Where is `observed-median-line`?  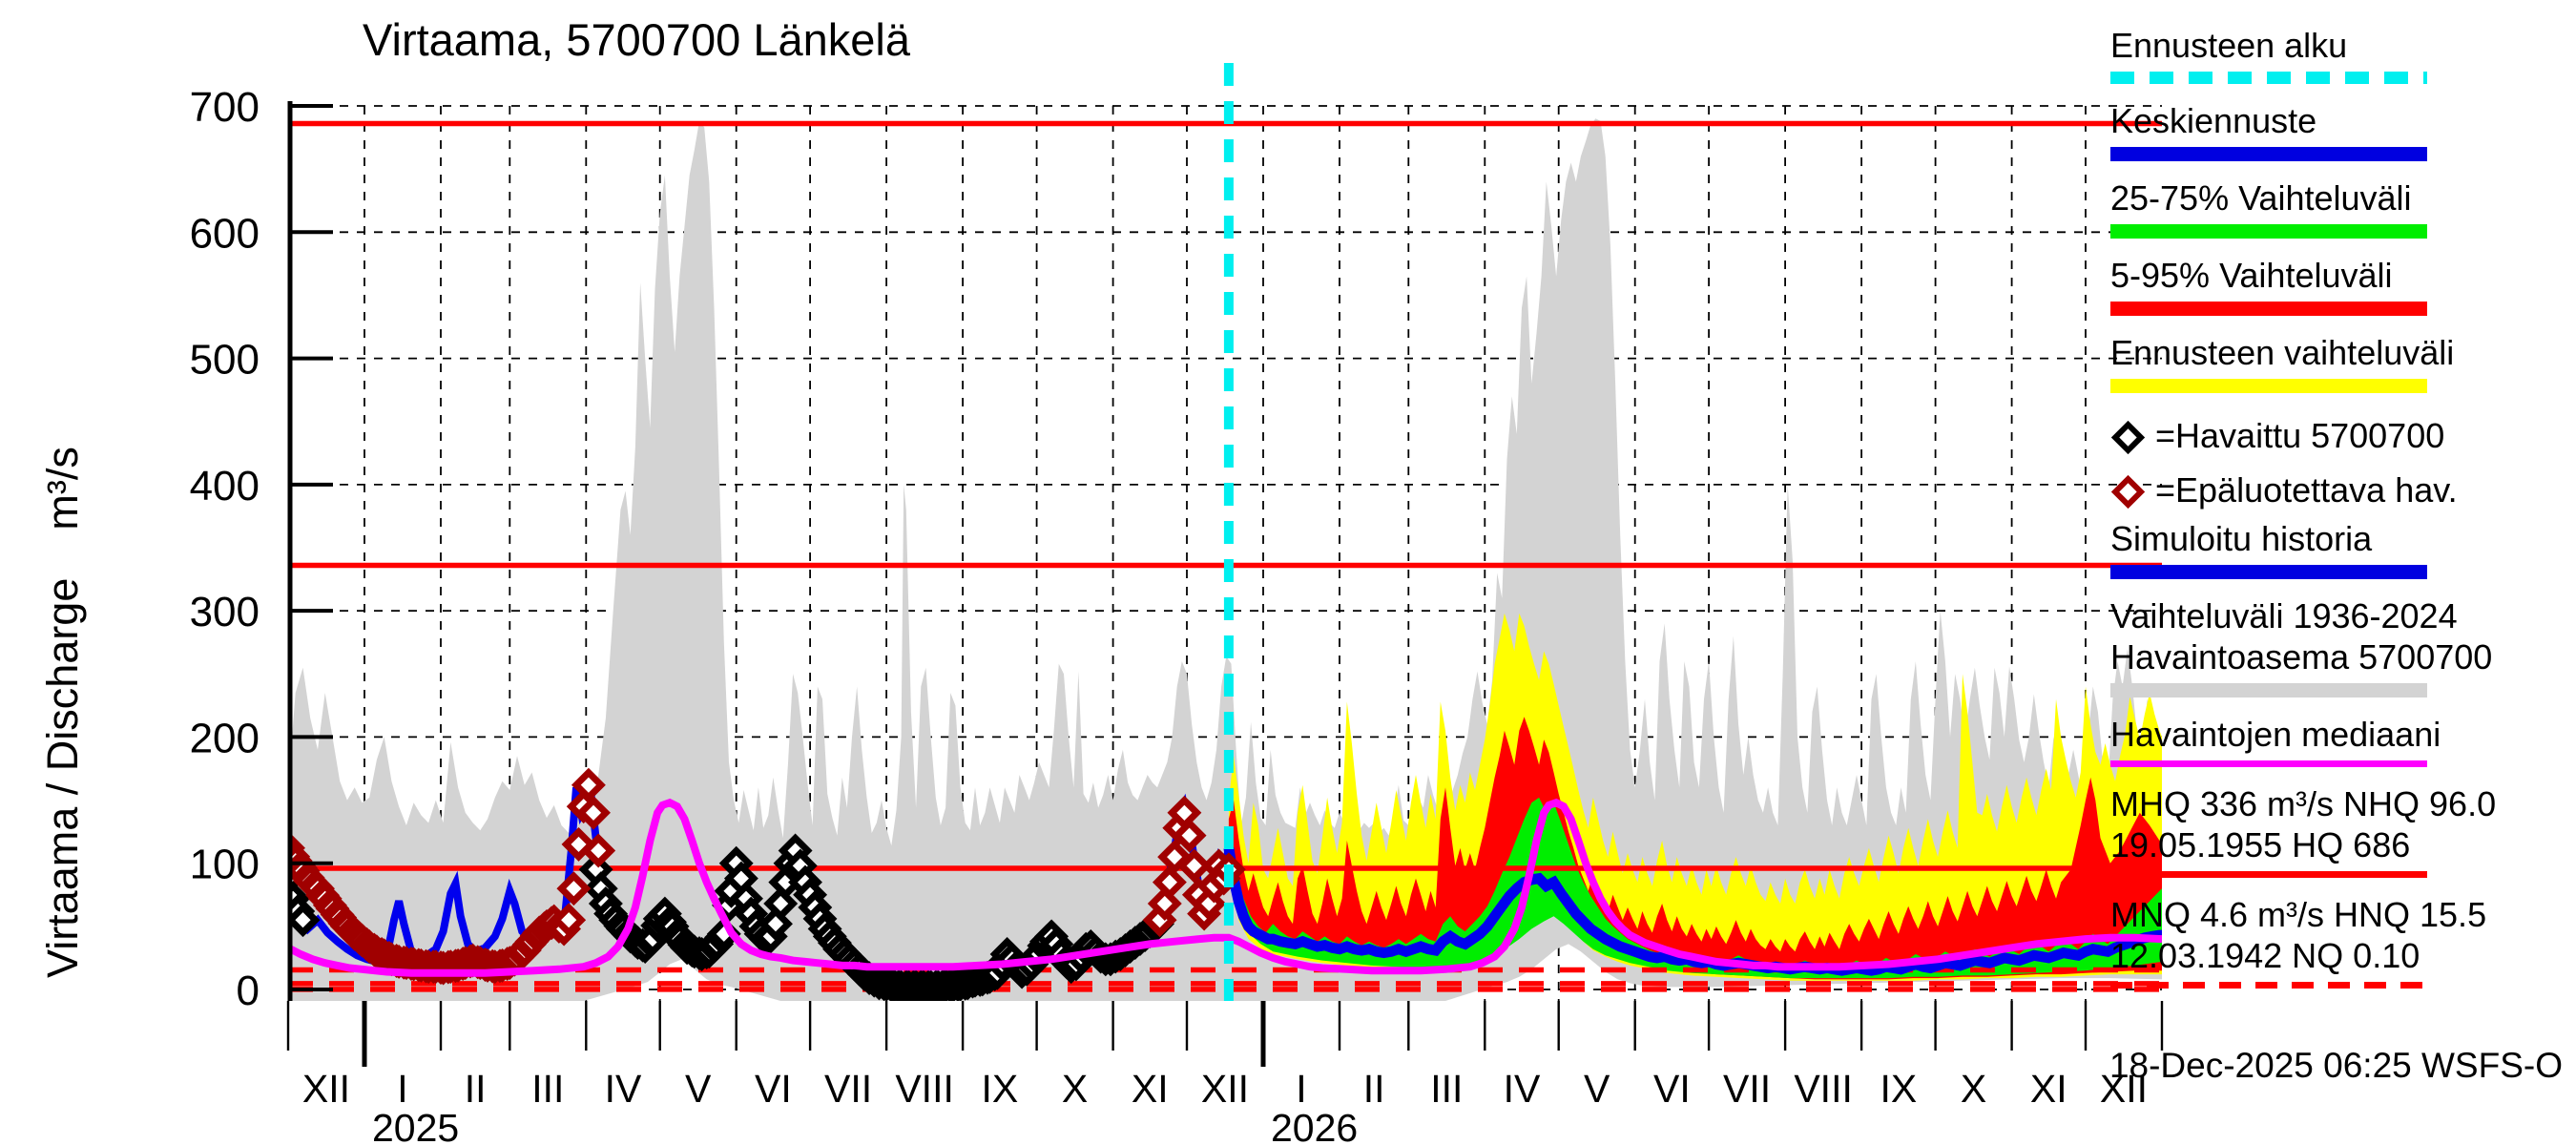 observed-median-line is located at coordinates (1225, 888).